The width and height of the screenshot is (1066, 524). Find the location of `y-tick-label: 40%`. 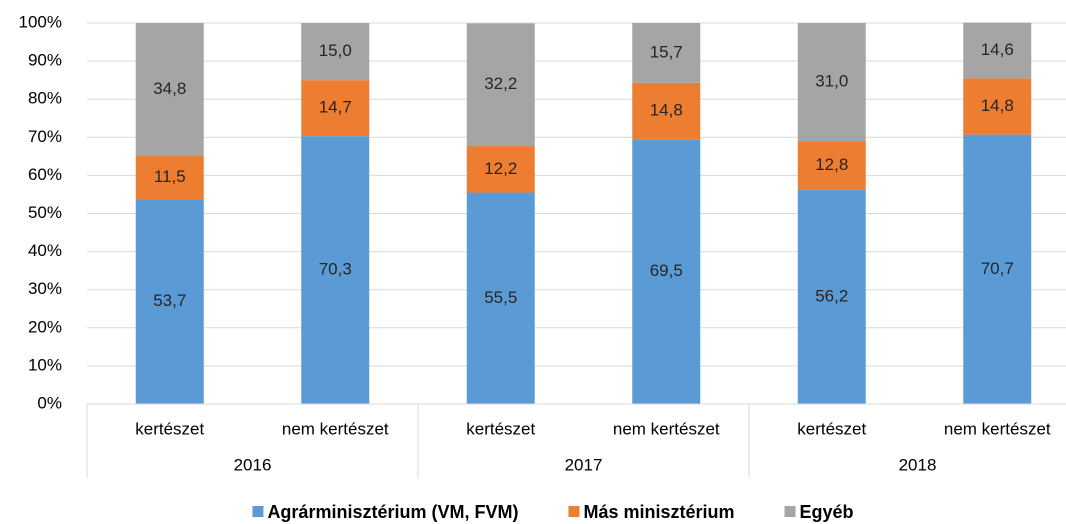

y-tick-label: 40% is located at coordinates (45, 250).